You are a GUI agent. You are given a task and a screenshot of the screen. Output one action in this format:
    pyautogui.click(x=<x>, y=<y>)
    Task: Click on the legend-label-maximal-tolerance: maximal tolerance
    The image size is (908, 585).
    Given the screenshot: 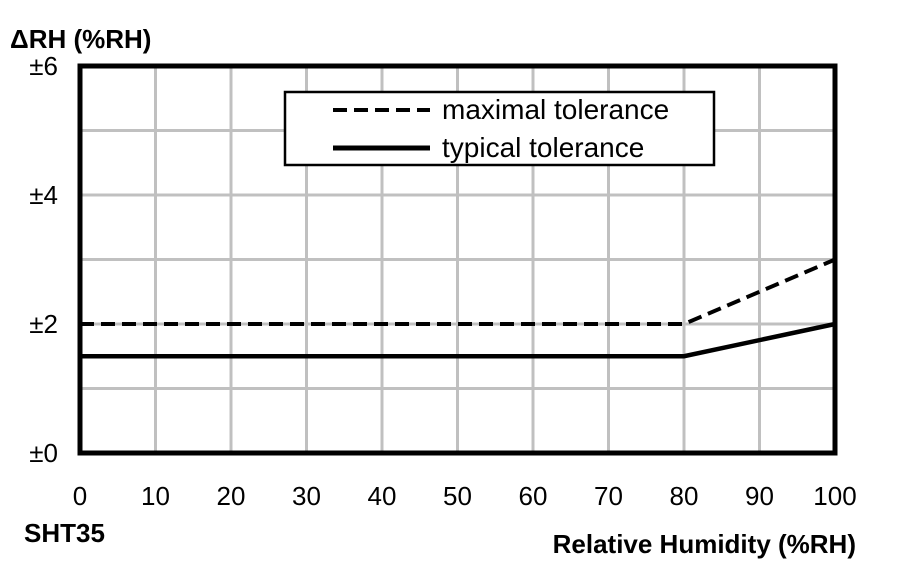 What is the action you would take?
    pyautogui.click(x=555, y=109)
    